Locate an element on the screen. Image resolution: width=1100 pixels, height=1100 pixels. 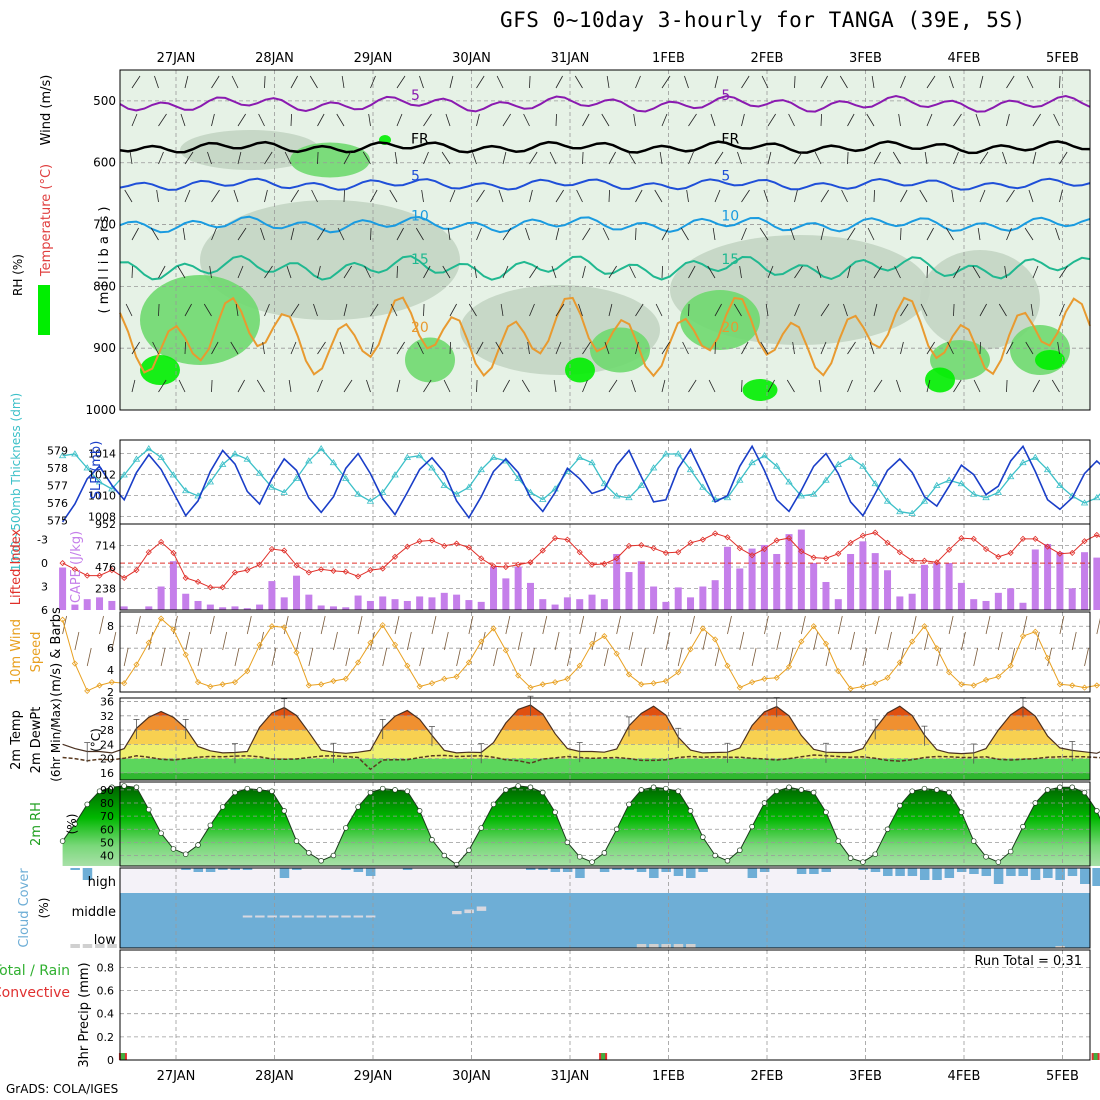
rh2m-unit-label: (%) is located at coordinates (72, 824).